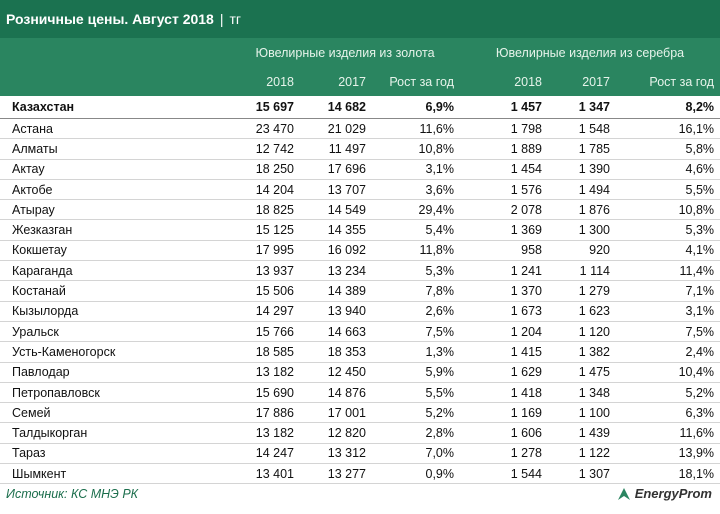 Image resolution: width=720 pixels, height=514 pixels. Describe the element at coordinates (345, 53) in the screenshot. I see `group-header: Ювелирные изделия из золота` at that location.